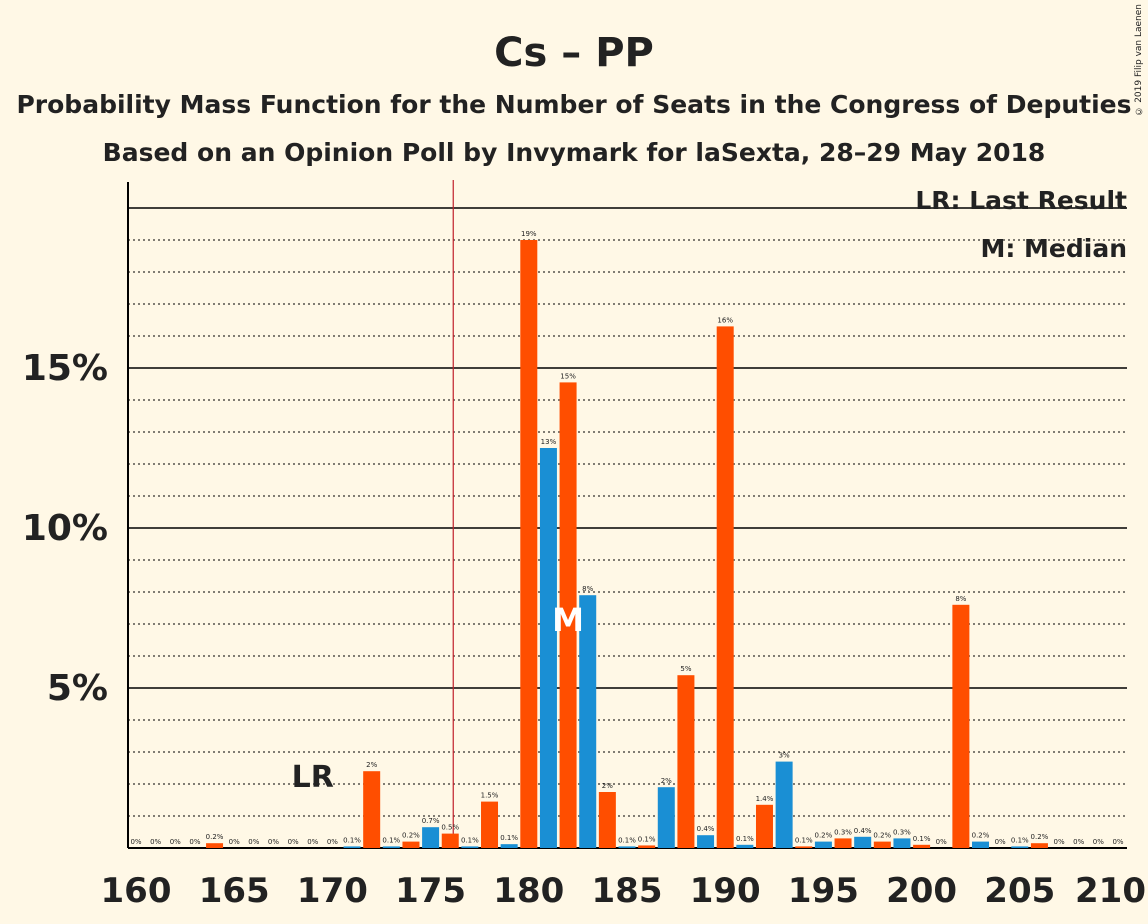 The height and width of the screenshot is (924, 1148). Describe the element at coordinates (666, 781) in the screenshot. I see `data-label-seat-187: 2%` at that location.